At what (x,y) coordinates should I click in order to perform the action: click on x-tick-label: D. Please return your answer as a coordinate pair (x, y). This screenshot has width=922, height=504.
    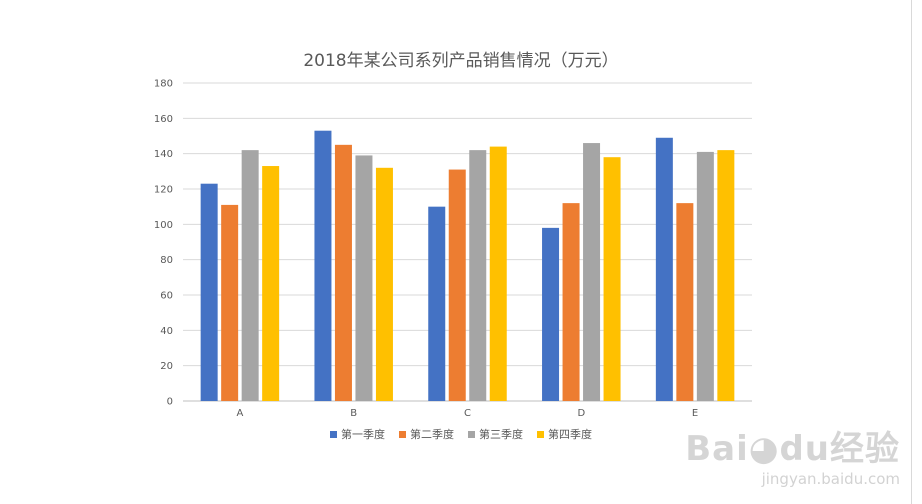
    Looking at the image, I should click on (581, 413).